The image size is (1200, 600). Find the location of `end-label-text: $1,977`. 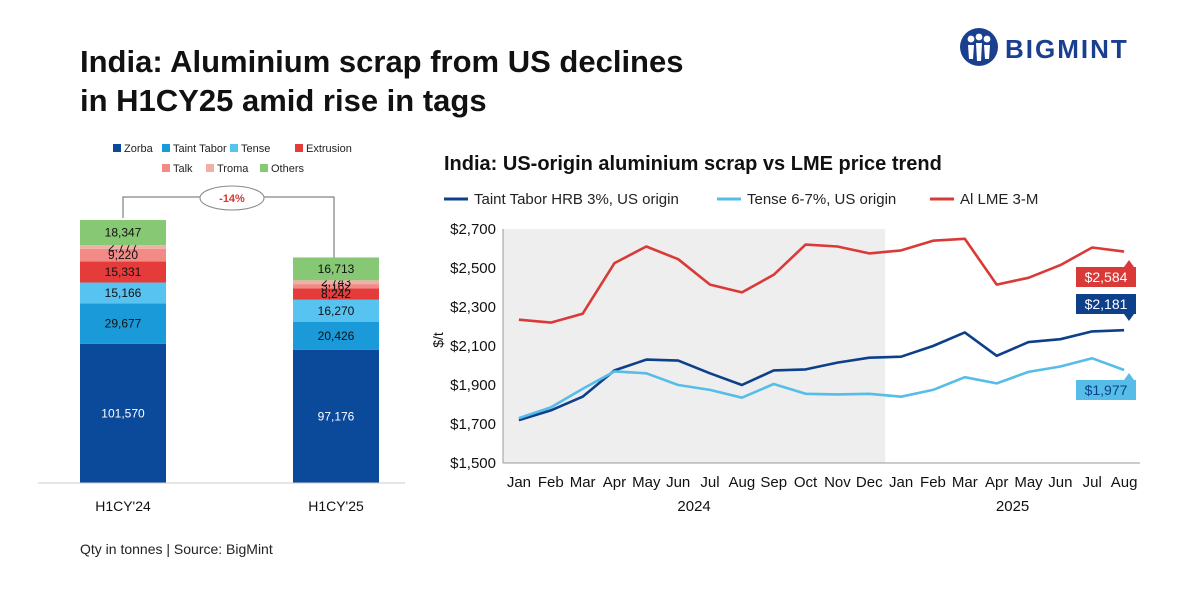

end-label-text: $1,977 is located at coordinates (1106, 390).